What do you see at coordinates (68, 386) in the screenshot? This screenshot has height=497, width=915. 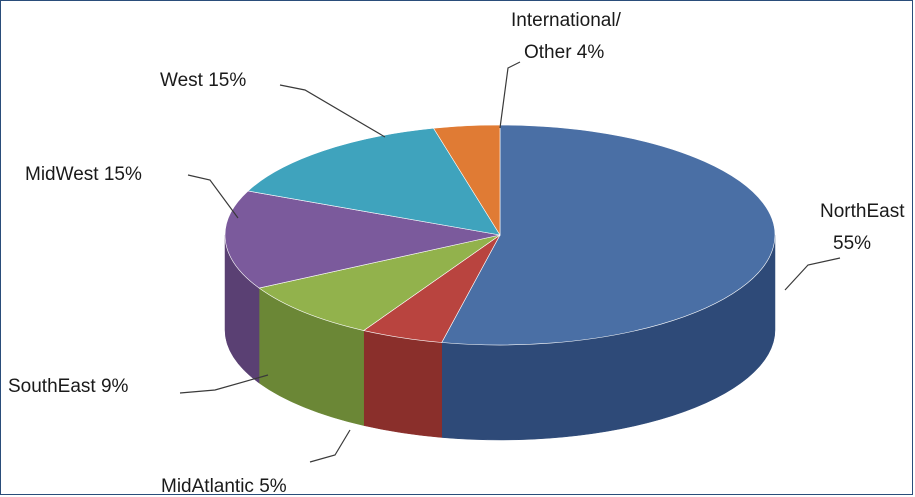 I see `label-southeast: SouthEast 9%` at bounding box center [68, 386].